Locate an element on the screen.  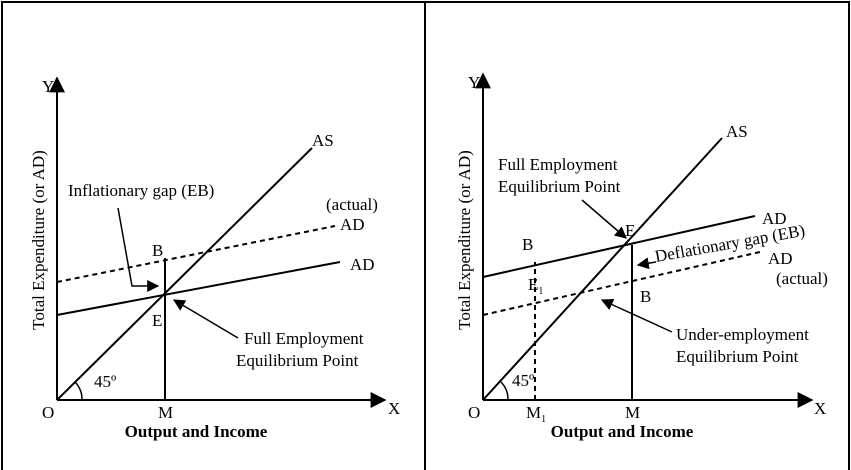
b-lower-label: B is located at coordinates (645, 296).